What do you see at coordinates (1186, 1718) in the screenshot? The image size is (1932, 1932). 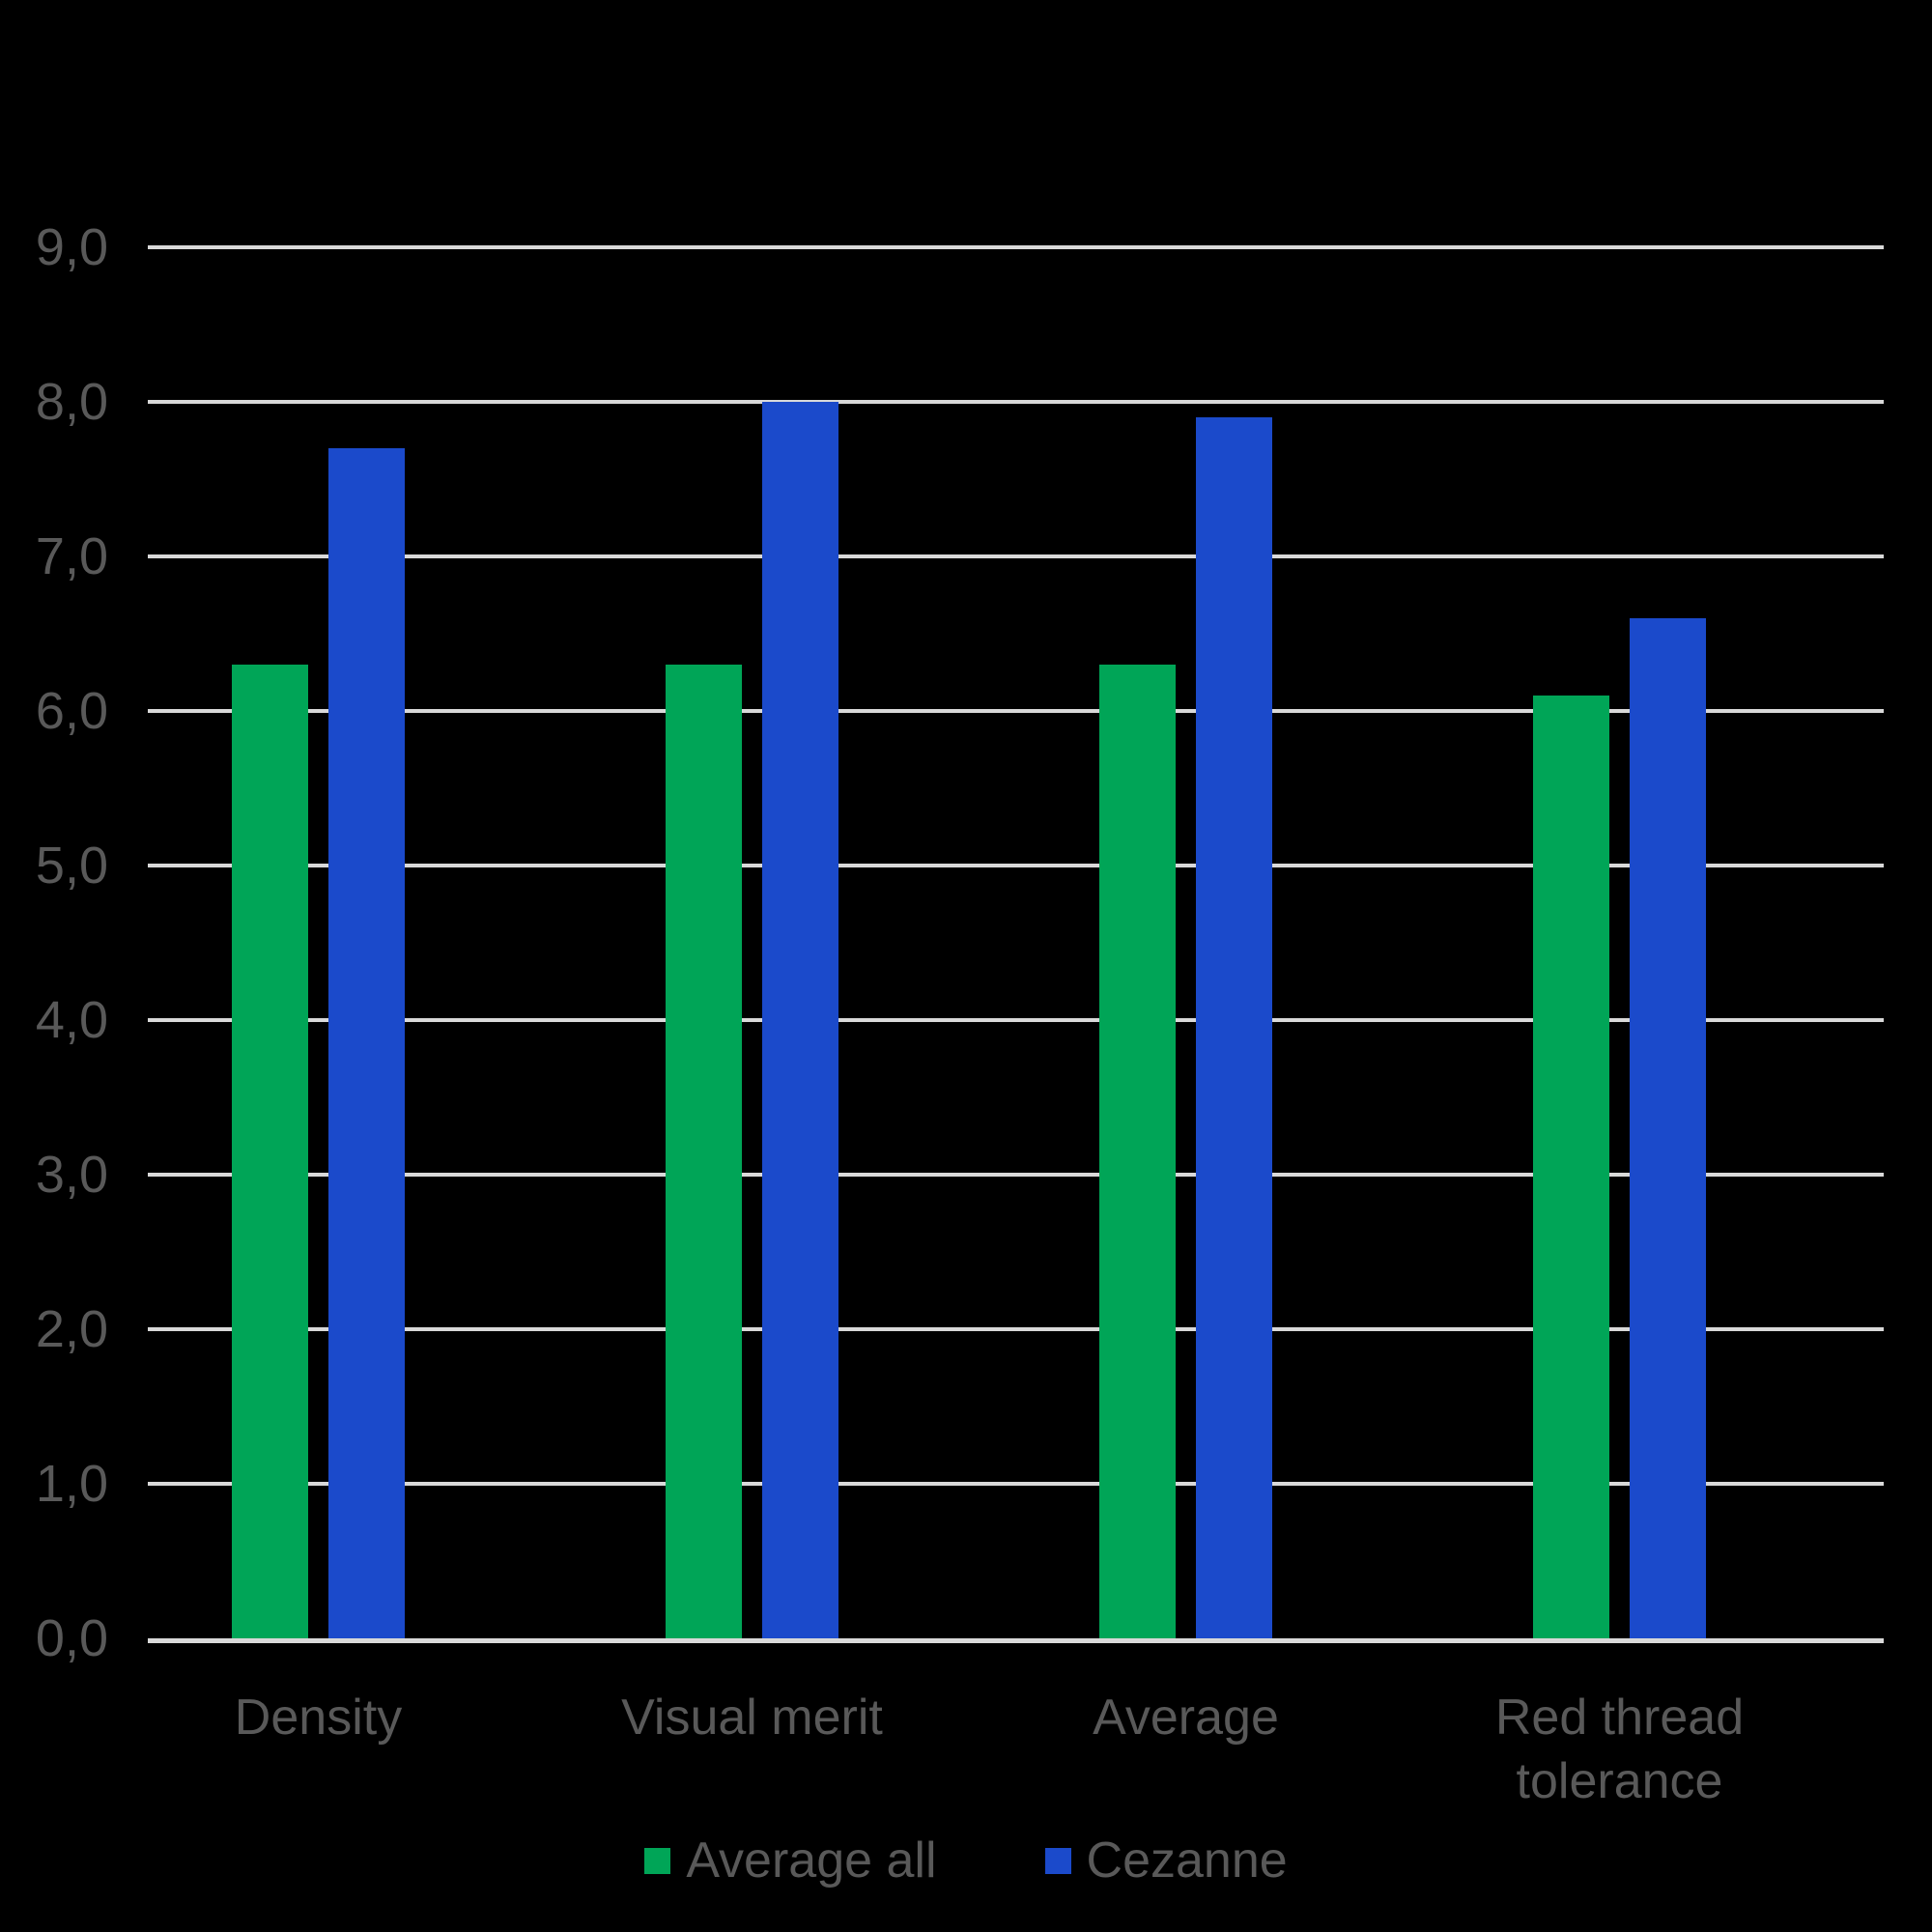 I see `x-category-label-average: Average` at bounding box center [1186, 1718].